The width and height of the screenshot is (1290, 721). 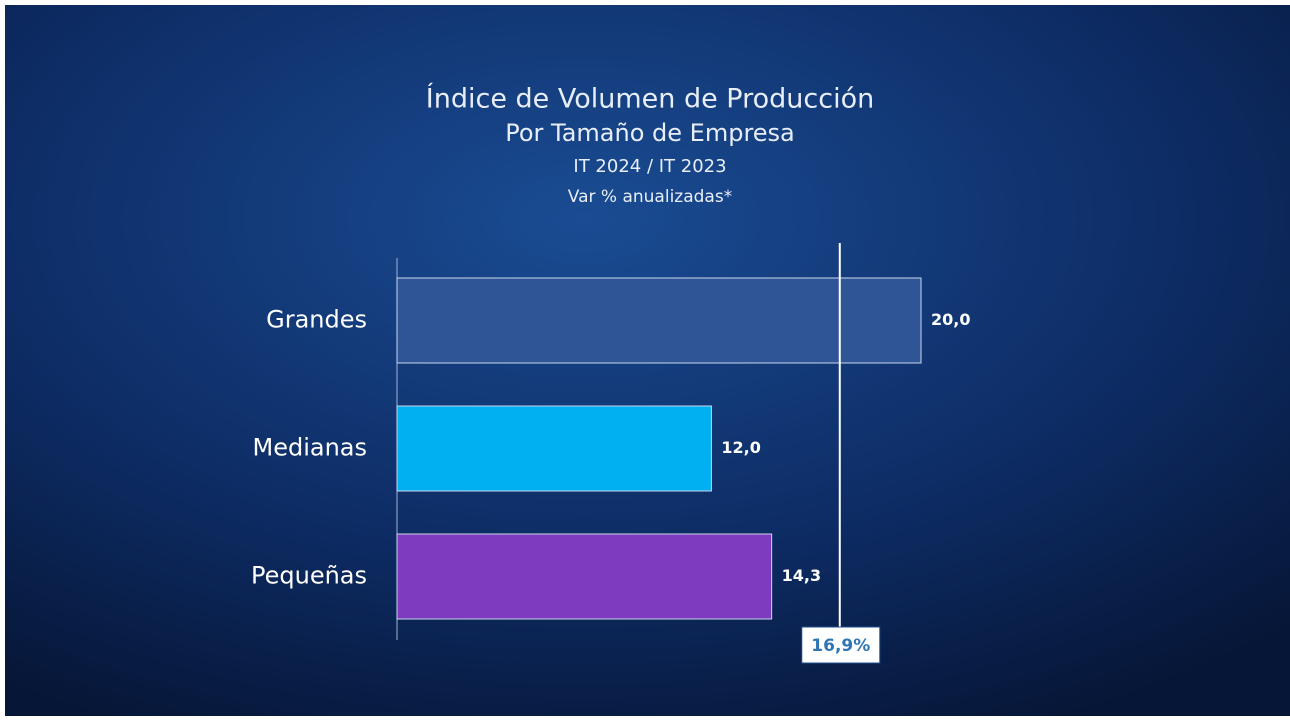 I want to click on chart-subtitle: Por Tamaño de Empresa, so click(x=650, y=133).